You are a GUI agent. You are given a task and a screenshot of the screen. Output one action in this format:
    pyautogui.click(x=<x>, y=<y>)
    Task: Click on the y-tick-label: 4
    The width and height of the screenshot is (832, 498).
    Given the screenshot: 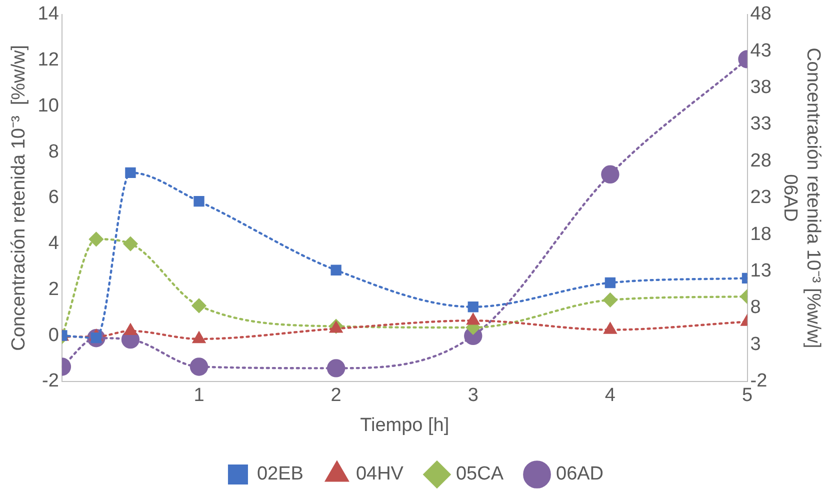 What is the action you would take?
    pyautogui.click(x=54, y=243)
    